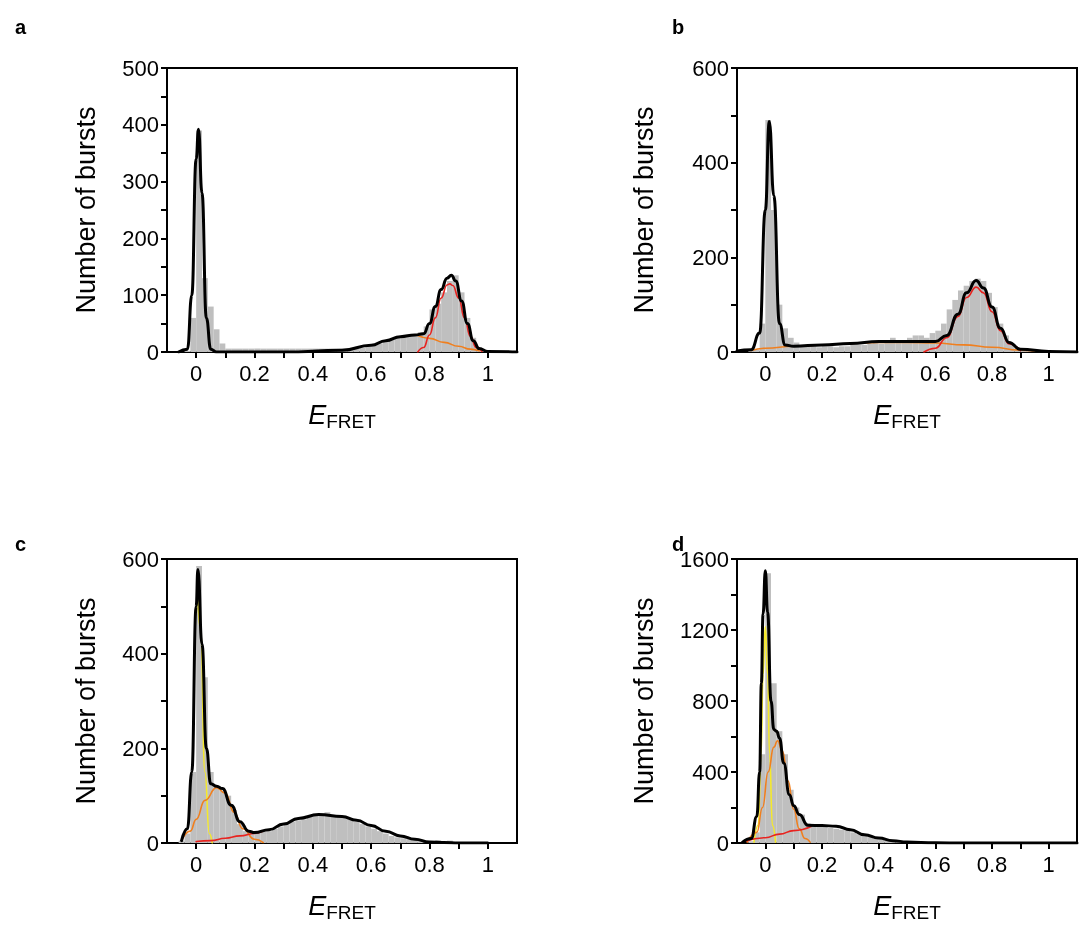  Describe the element at coordinates (704, 630) in the screenshot. I see `y-tick-label: 1200` at that location.